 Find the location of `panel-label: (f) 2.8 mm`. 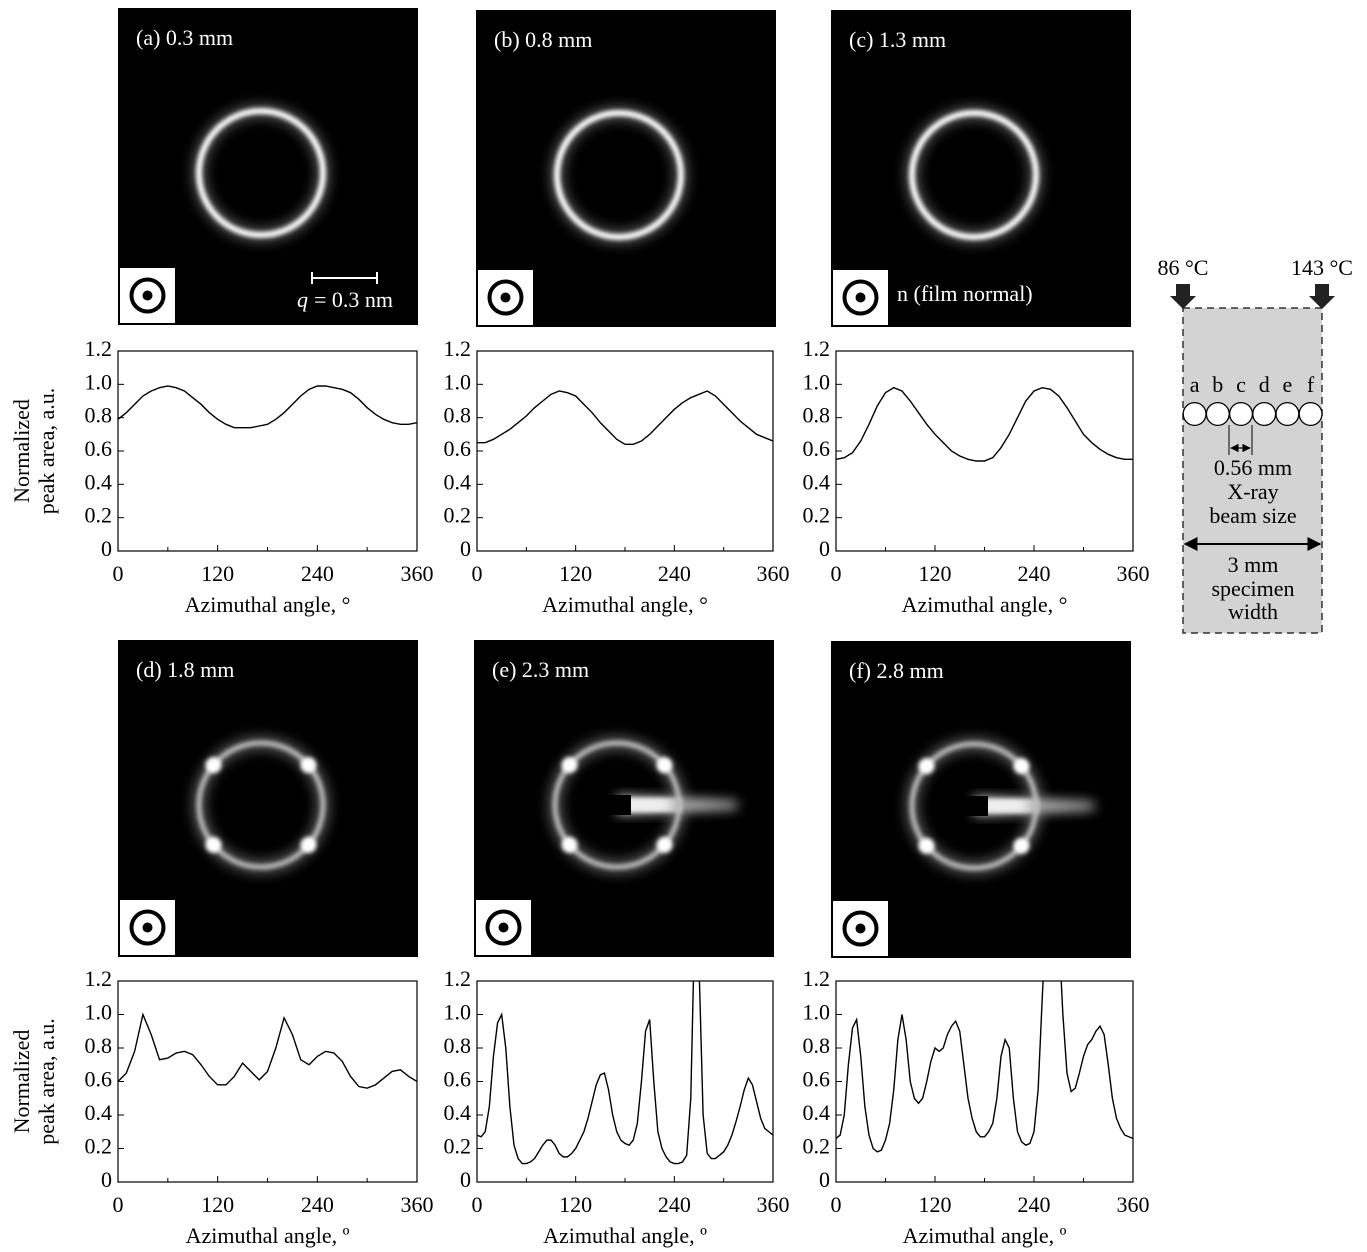

panel-label: (f) 2.8 mm is located at coordinates (896, 670).